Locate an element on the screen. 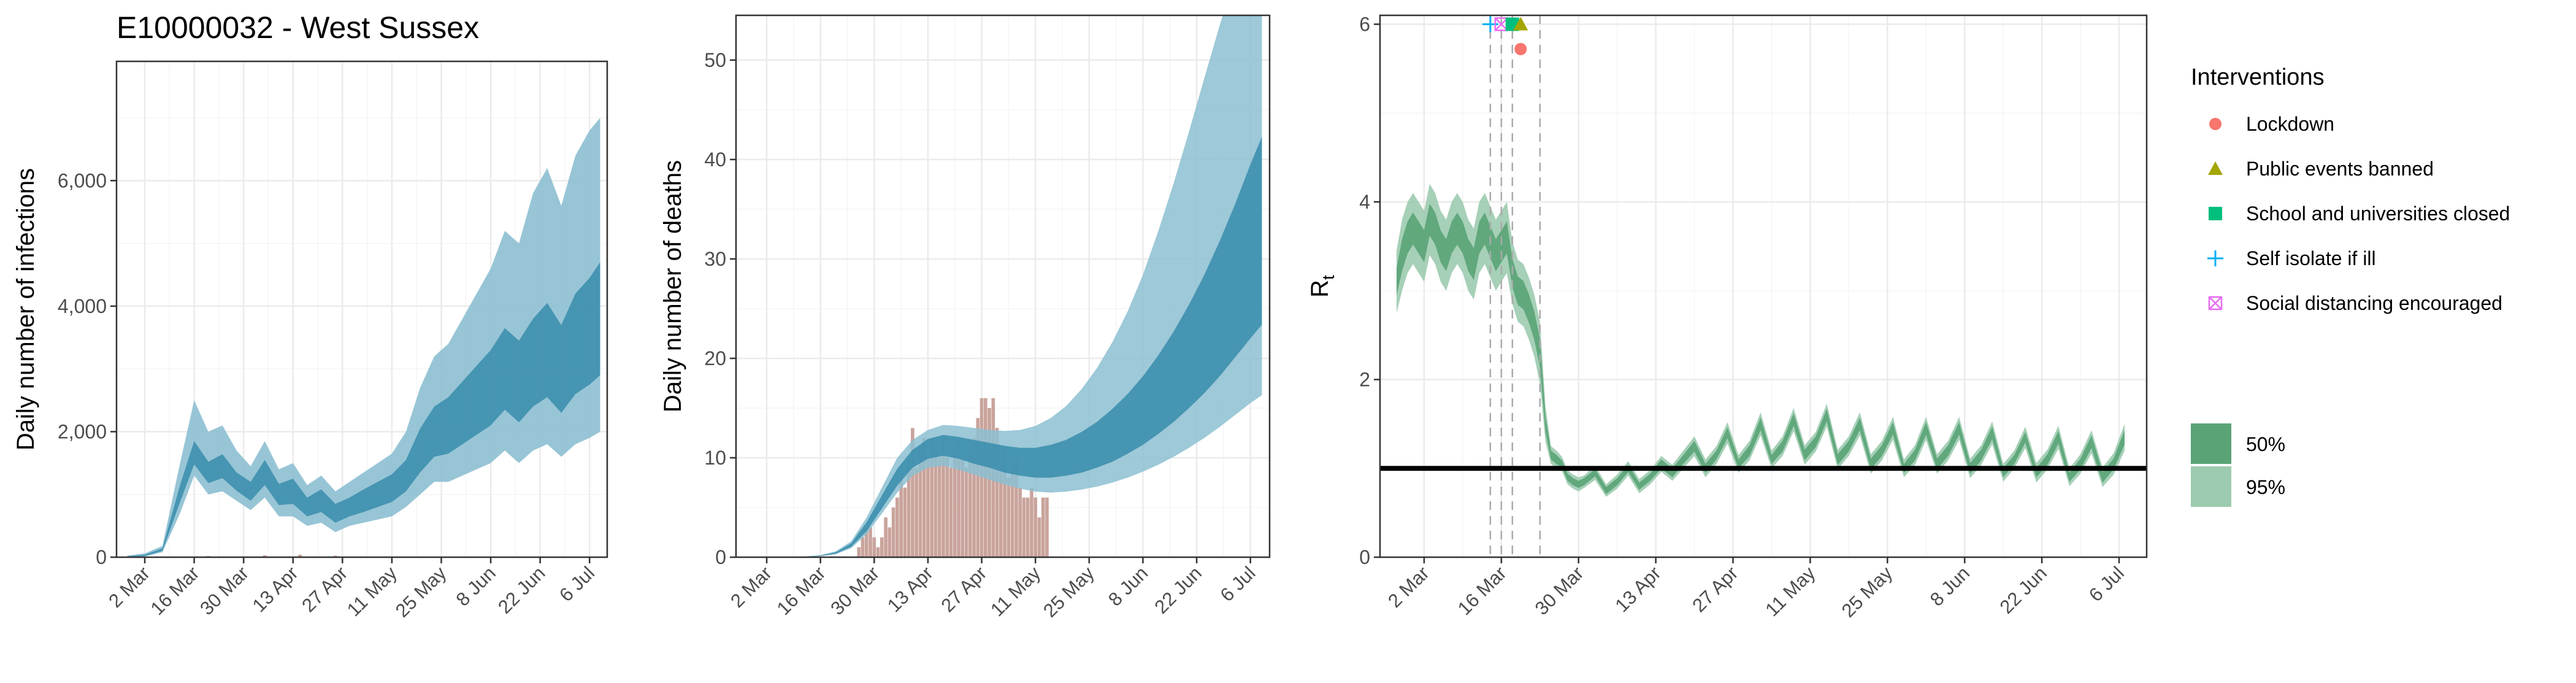 The image size is (2576, 683). legend-item-ci-50: 50% is located at coordinates (2238, 443).